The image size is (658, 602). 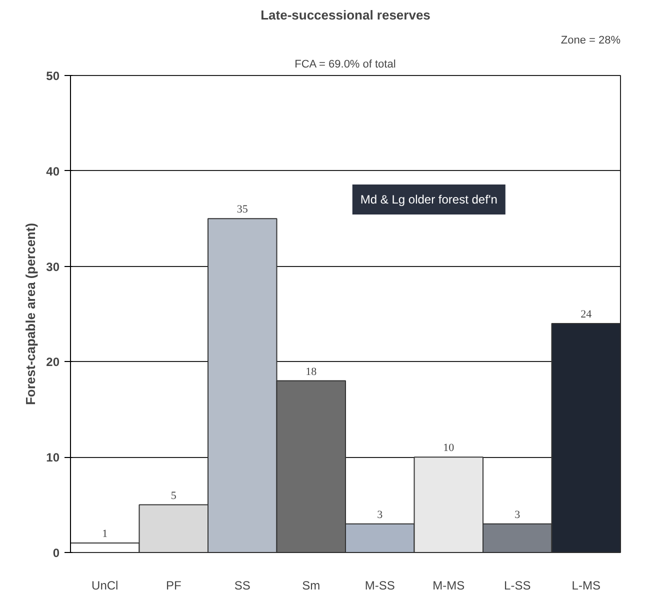 I want to click on y-tick-label: 40, so click(x=53, y=171).